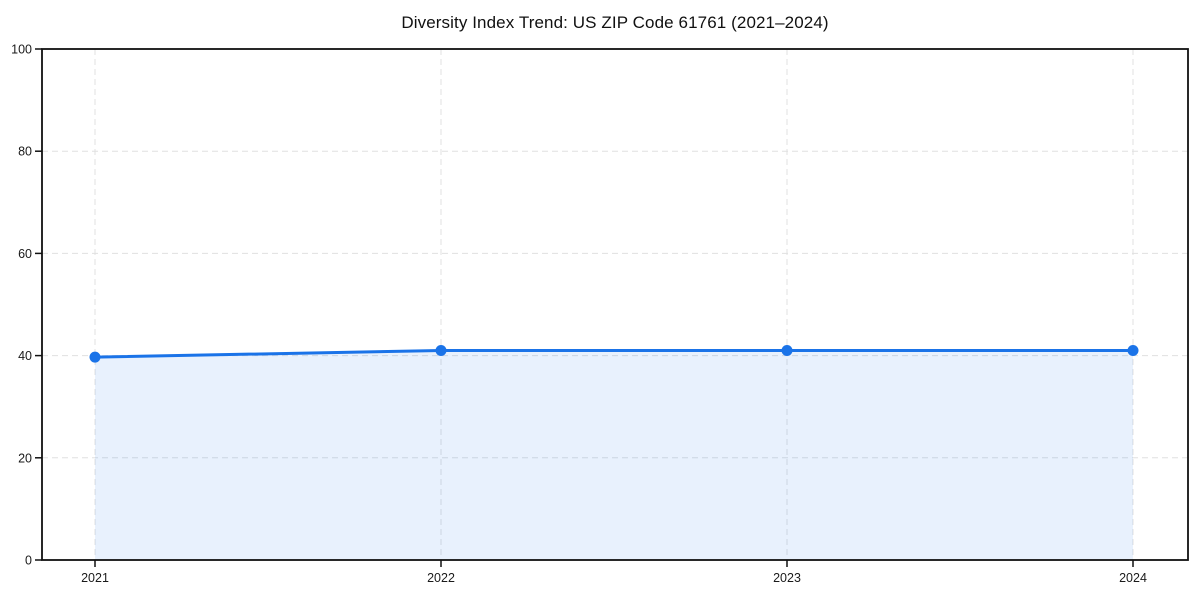 The height and width of the screenshot is (600, 1200). What do you see at coordinates (21, 50) in the screenshot?
I see `y-tick-label: 100` at bounding box center [21, 50].